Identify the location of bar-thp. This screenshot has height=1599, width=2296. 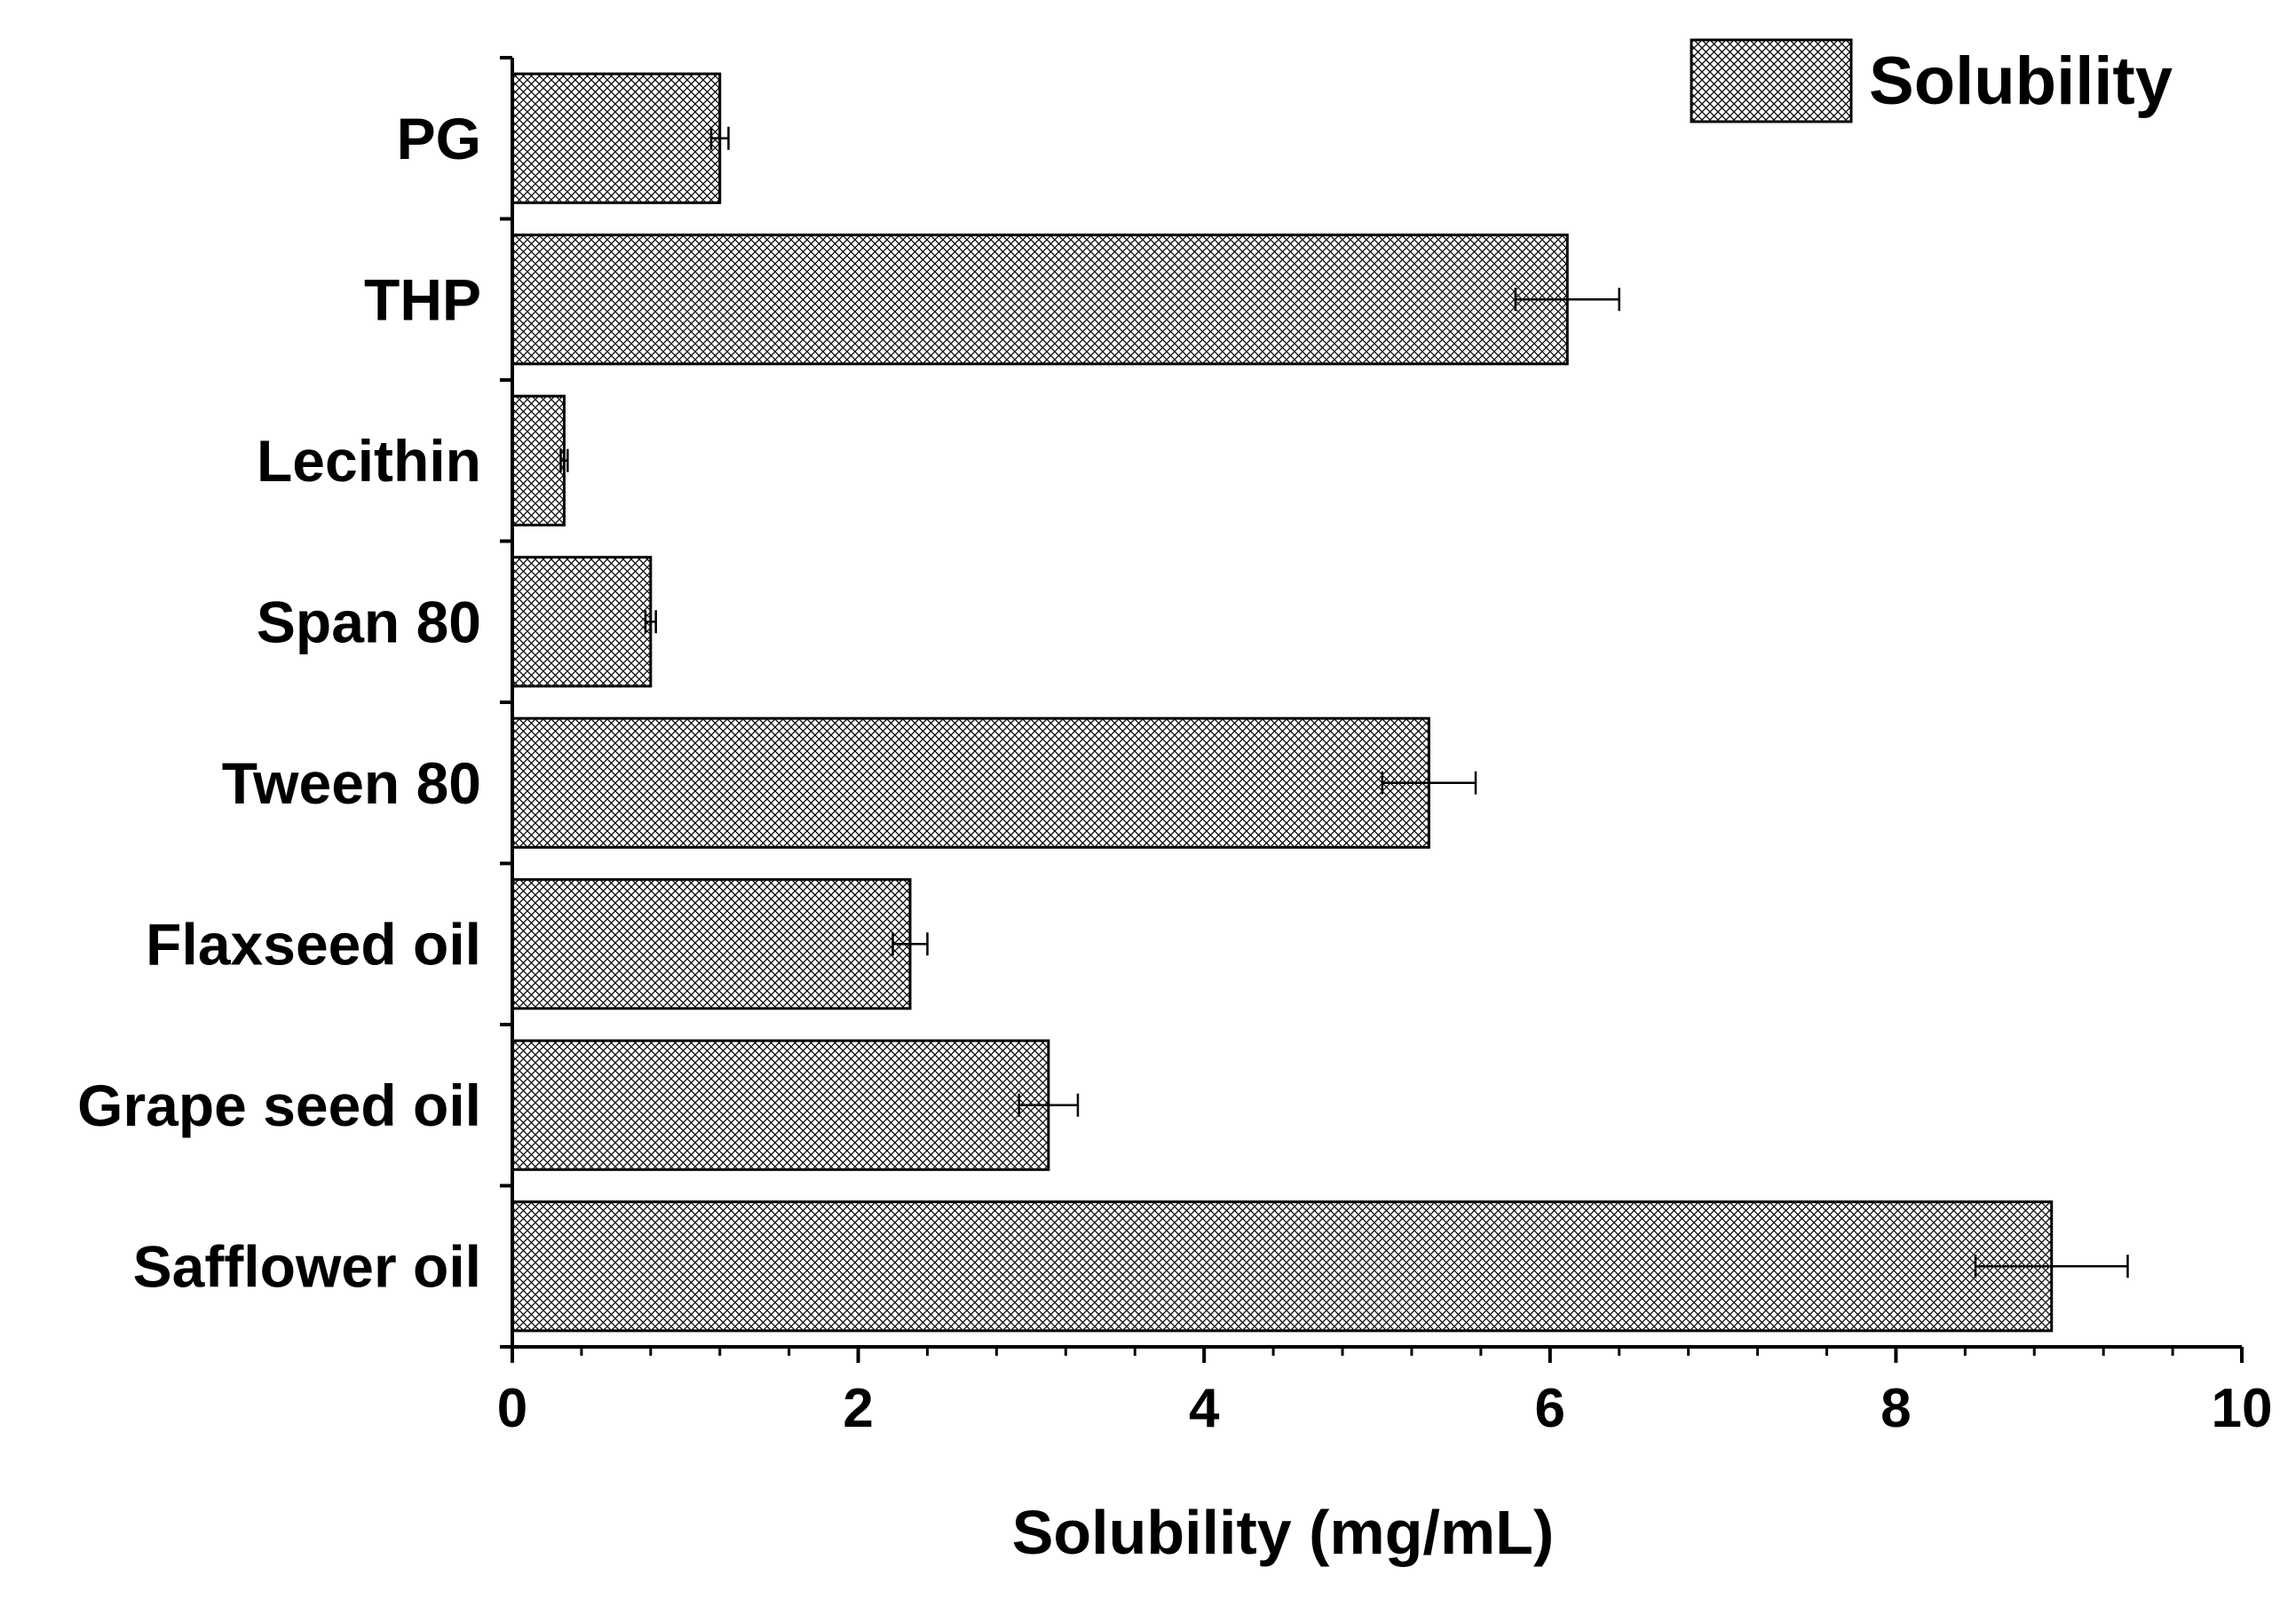
(1040, 300).